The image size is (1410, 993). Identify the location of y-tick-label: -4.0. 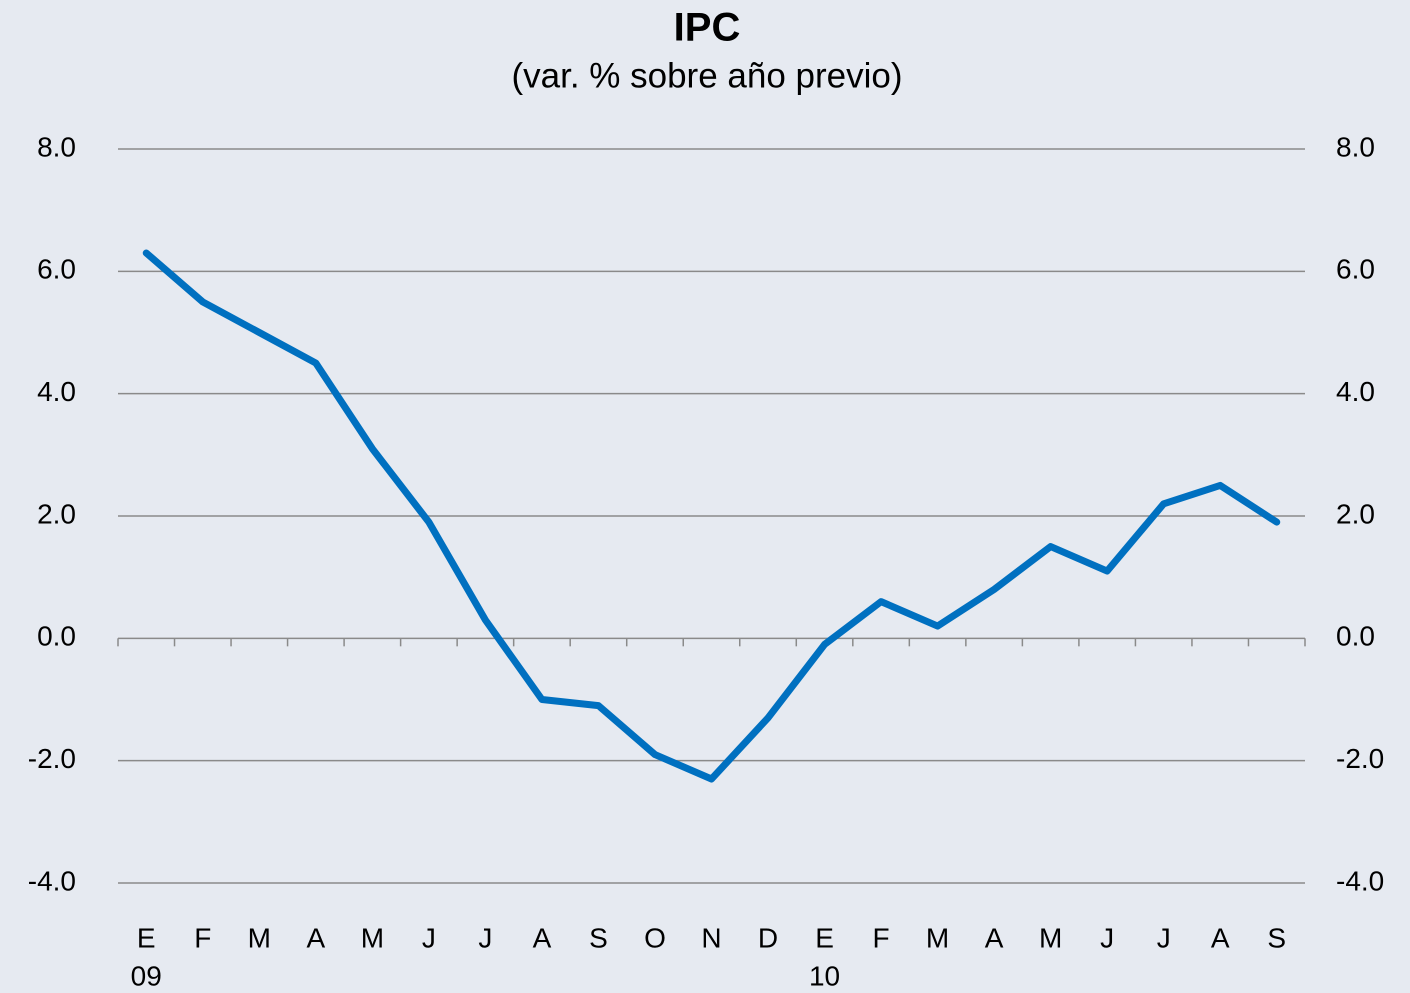
(52, 880).